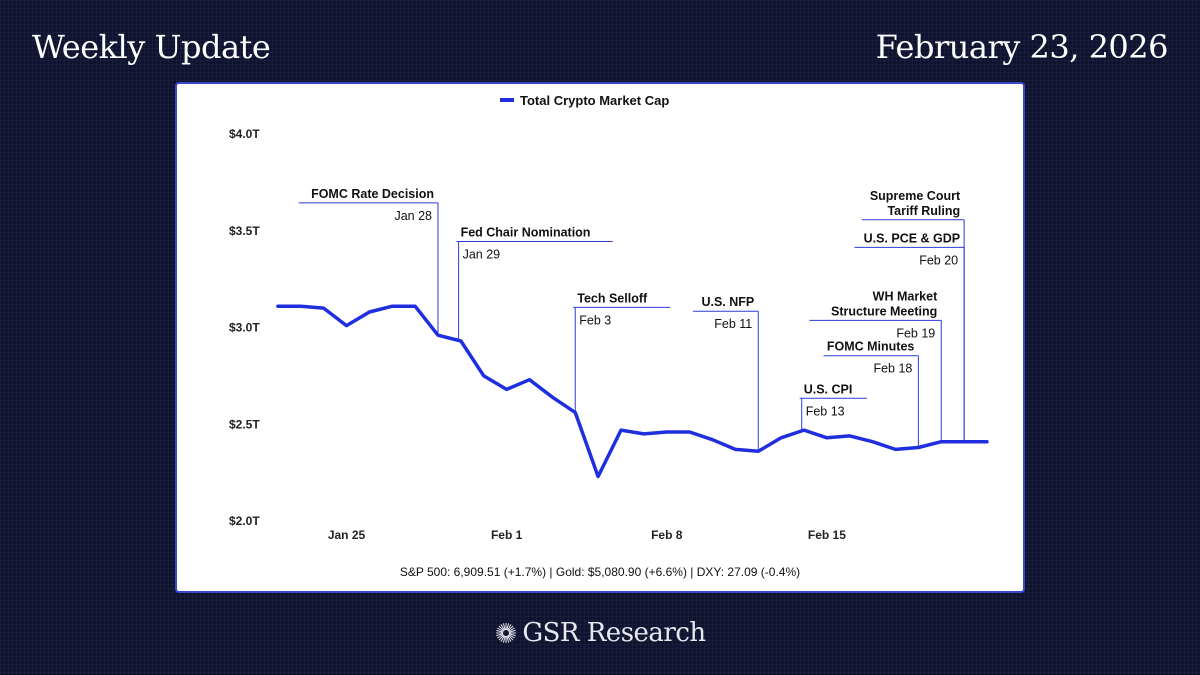  Describe the element at coordinates (727, 302) in the screenshot. I see `annotation-label: U.S. NFP` at that location.